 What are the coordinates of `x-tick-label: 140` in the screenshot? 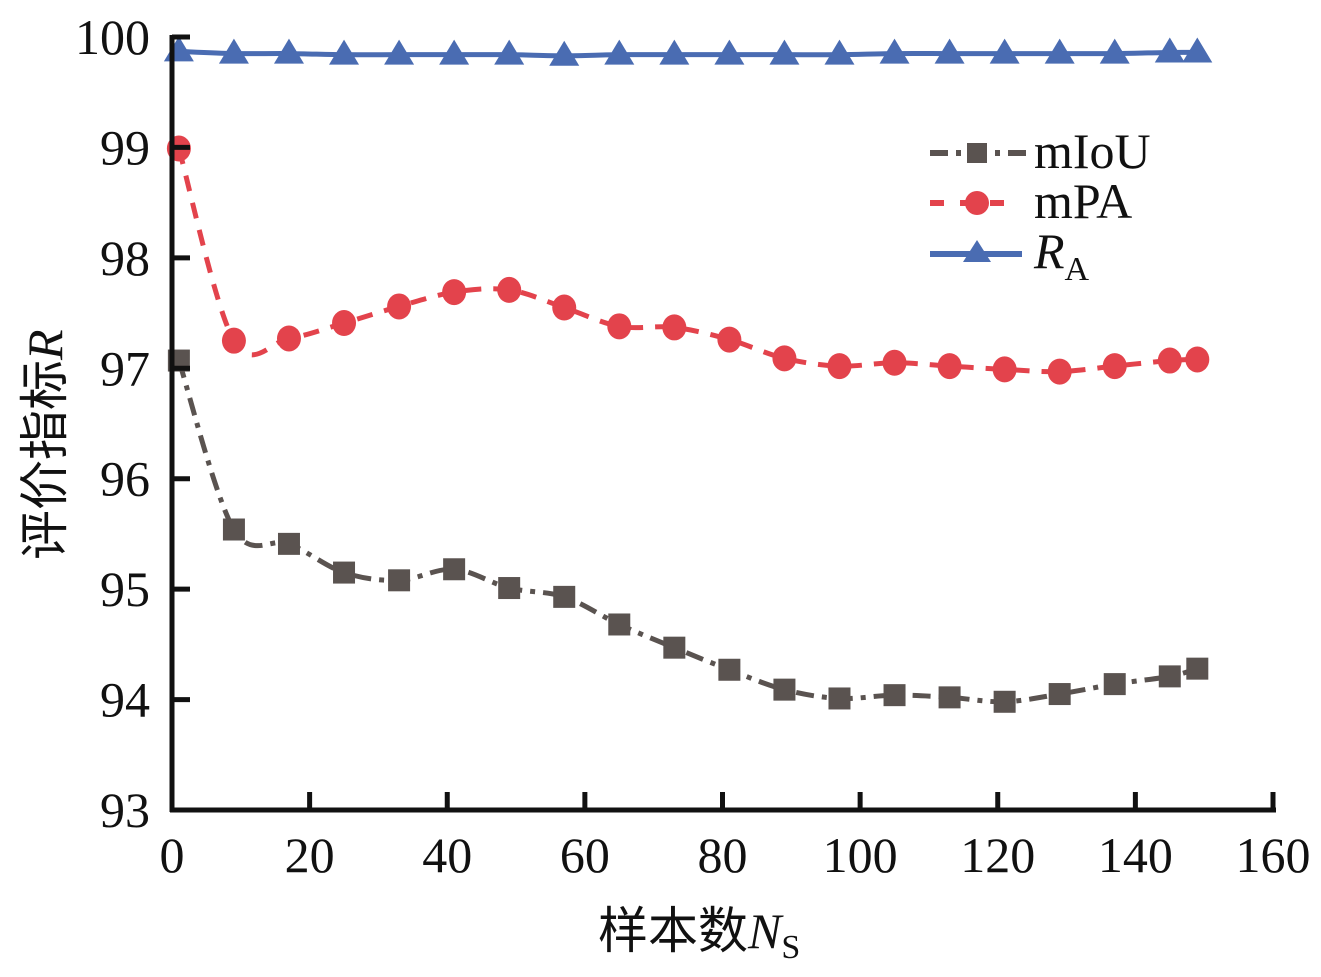 It's located at (1135, 855).